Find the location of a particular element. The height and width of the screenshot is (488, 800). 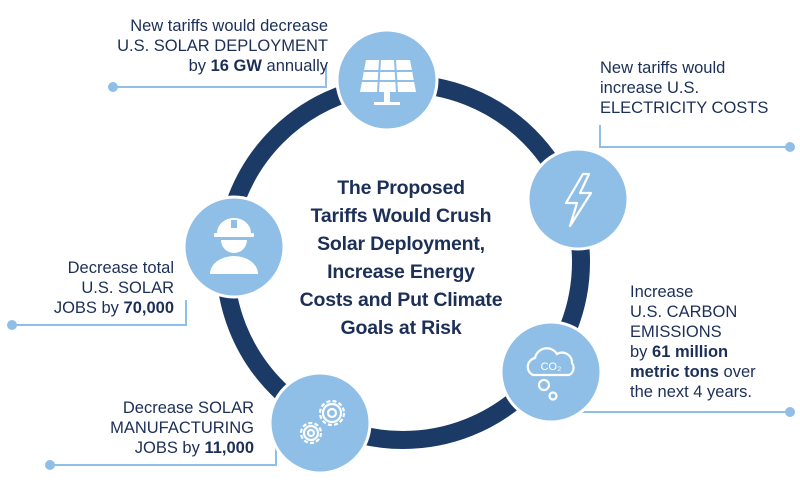

text: U.S. CARBON is located at coordinates (684, 312).